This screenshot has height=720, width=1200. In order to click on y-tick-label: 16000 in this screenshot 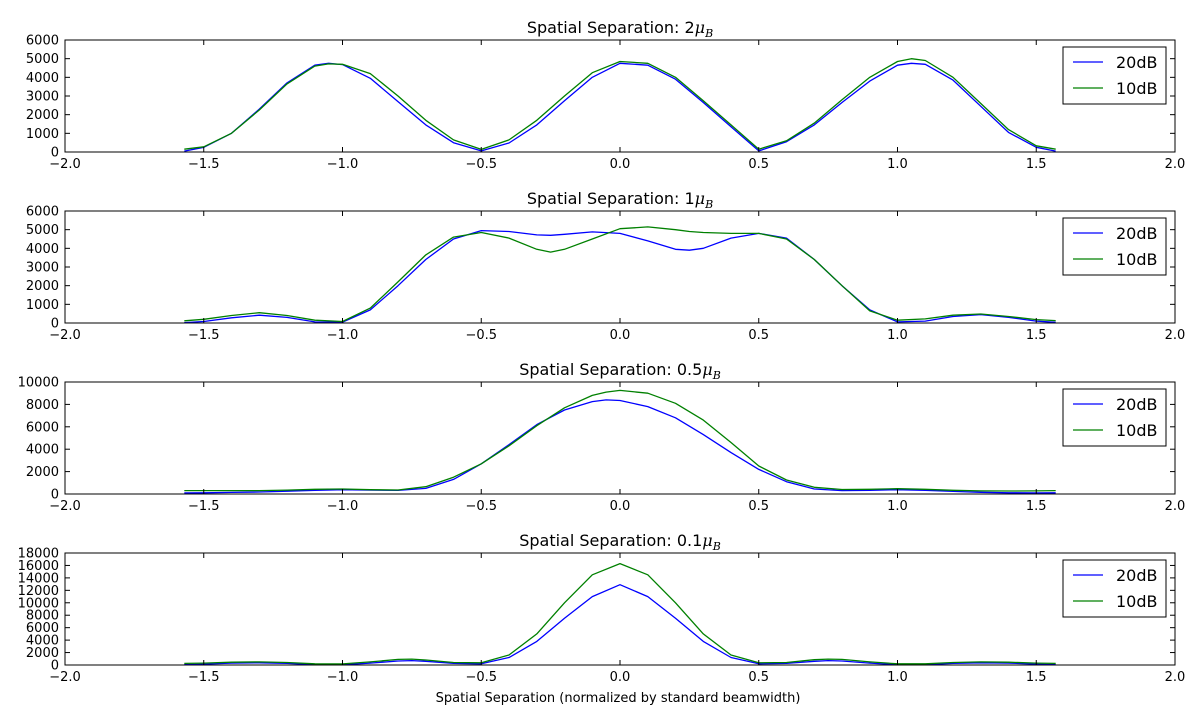, I will do `click(38, 566)`.